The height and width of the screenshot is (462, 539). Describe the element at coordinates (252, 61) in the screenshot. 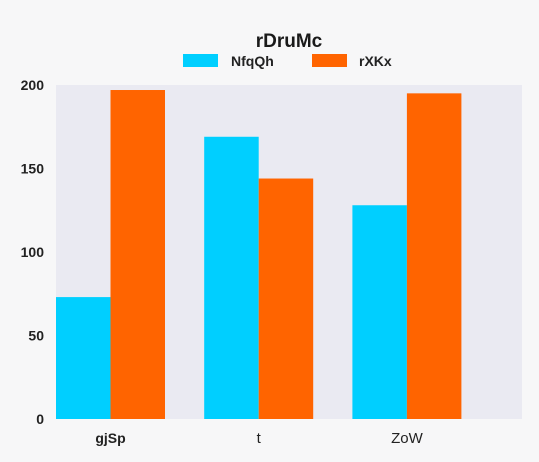

I see `legend-label-nfqqh: NfqQh` at that location.